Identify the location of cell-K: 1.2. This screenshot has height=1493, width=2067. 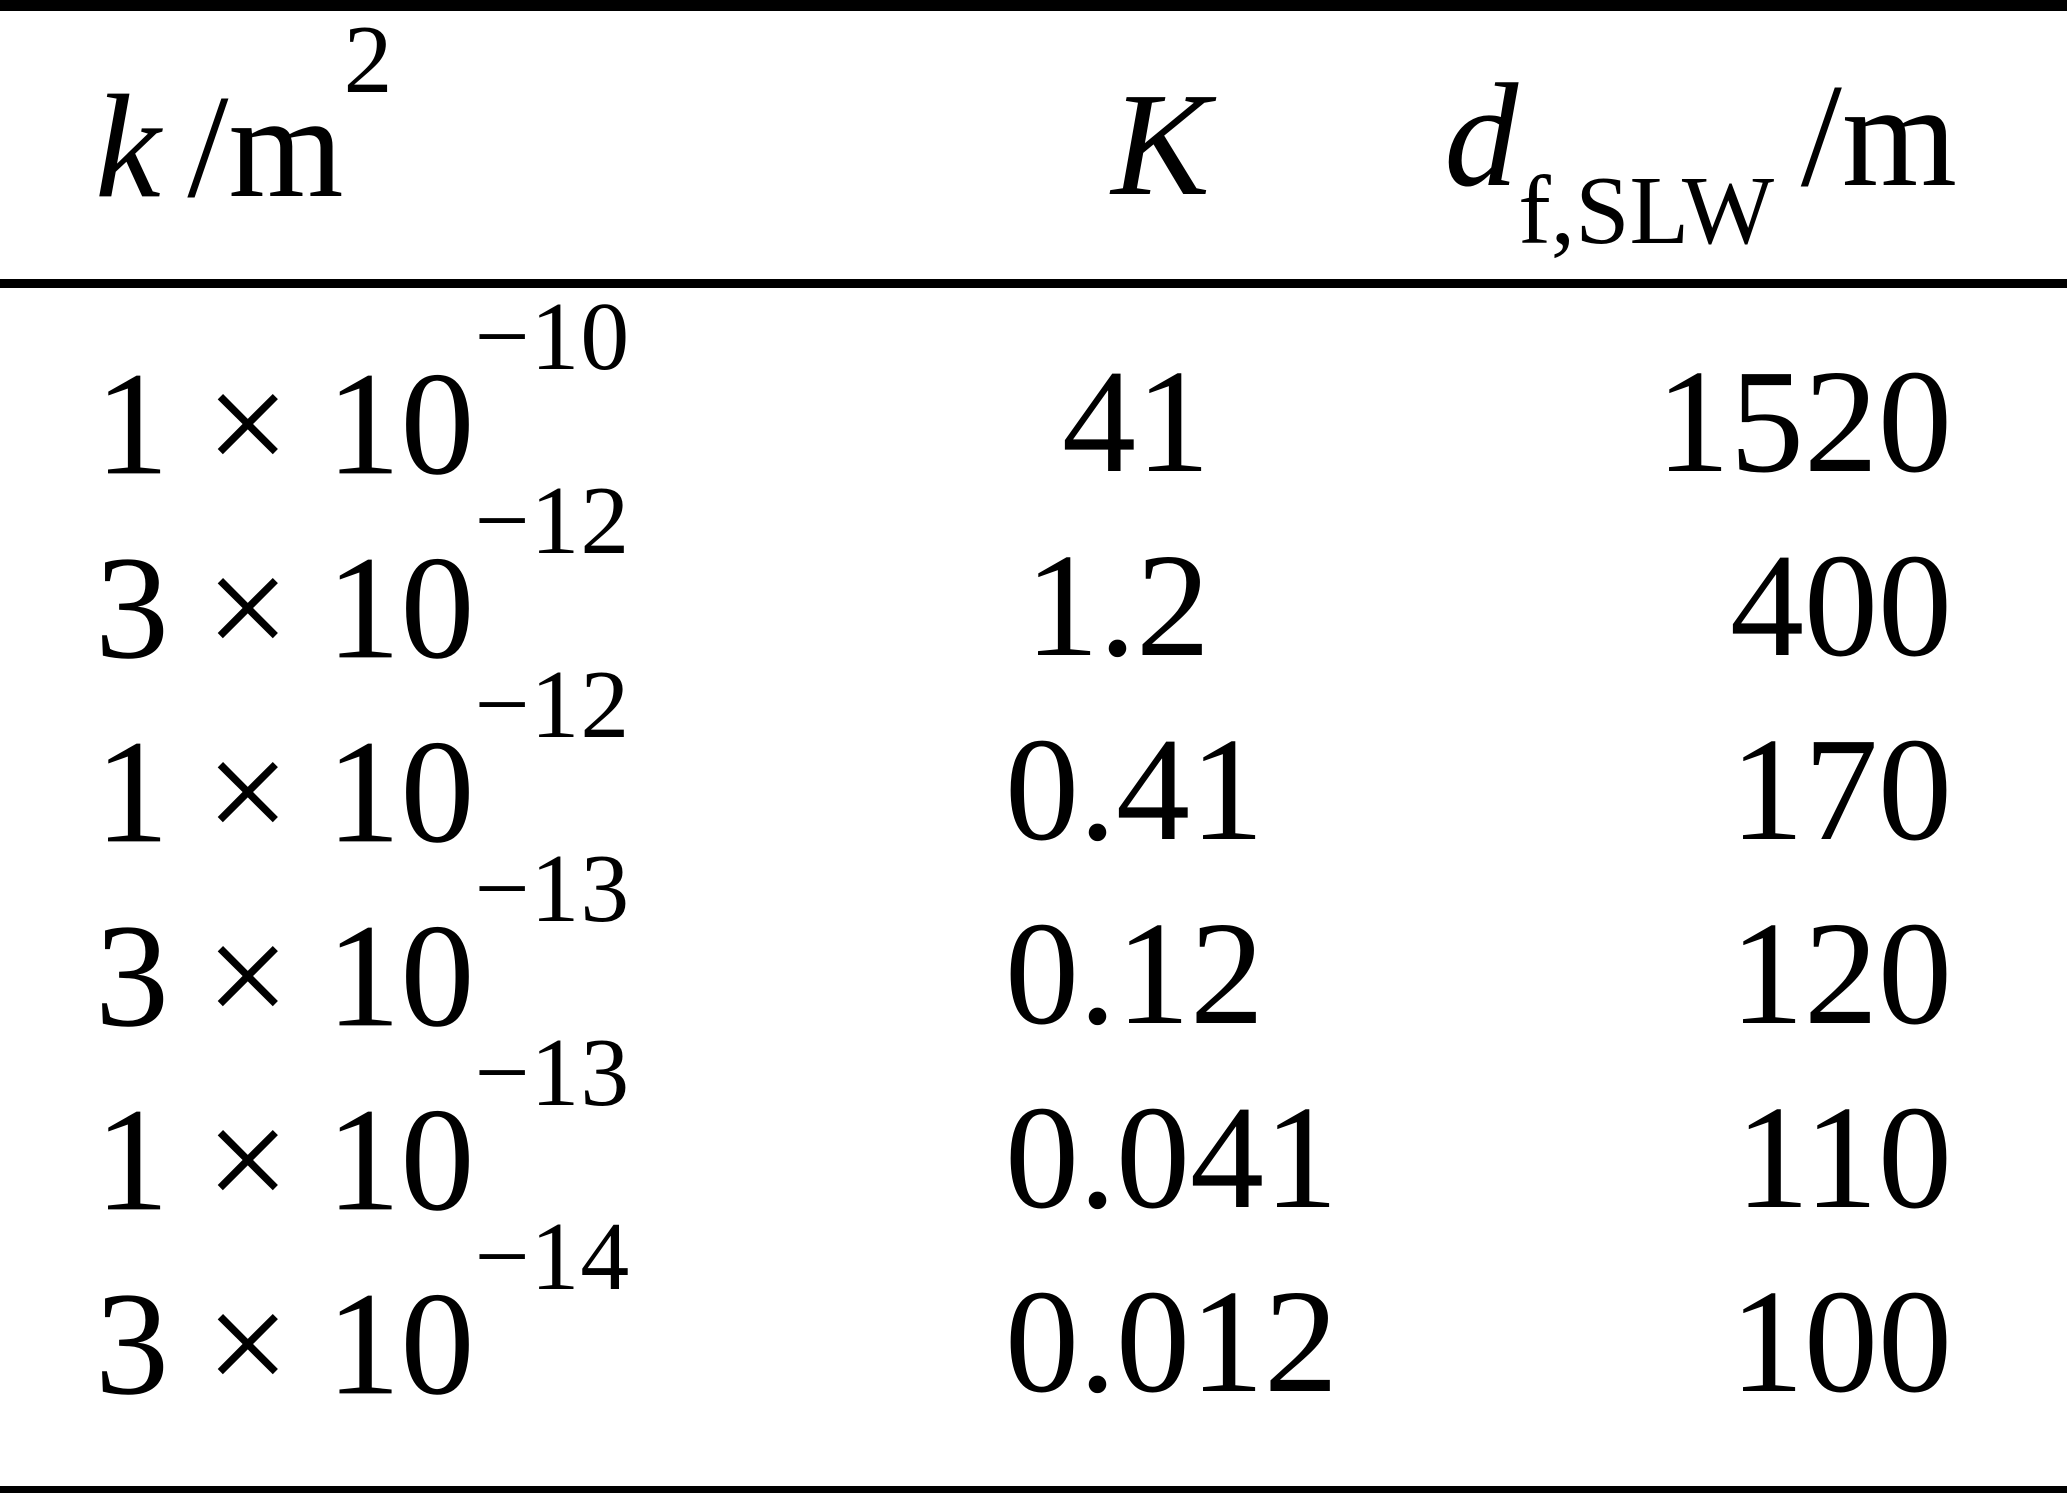
(1117, 606).